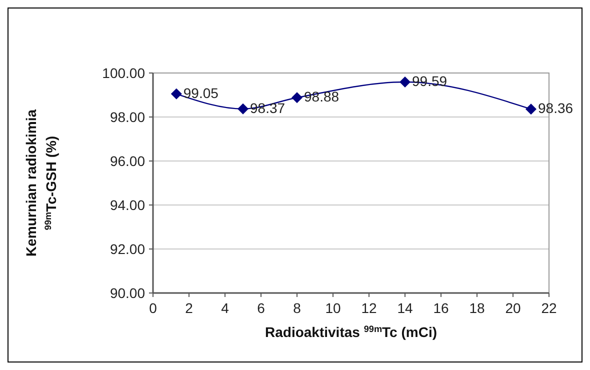  Describe the element at coordinates (513, 308) in the screenshot. I see `x-tick-label: 20` at that location.